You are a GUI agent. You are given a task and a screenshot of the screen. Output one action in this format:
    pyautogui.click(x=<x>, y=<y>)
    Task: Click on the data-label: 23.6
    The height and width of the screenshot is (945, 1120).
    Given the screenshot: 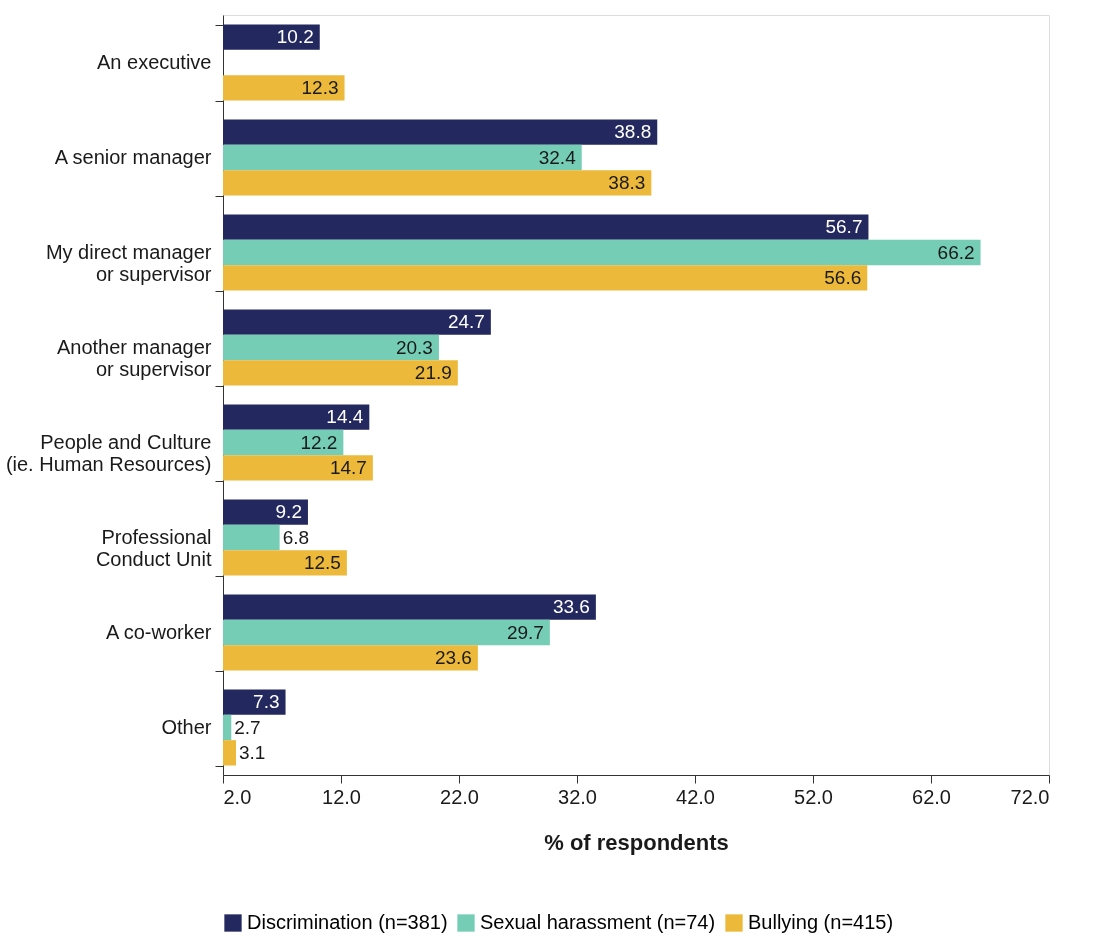 What is the action you would take?
    pyautogui.click(x=453, y=657)
    